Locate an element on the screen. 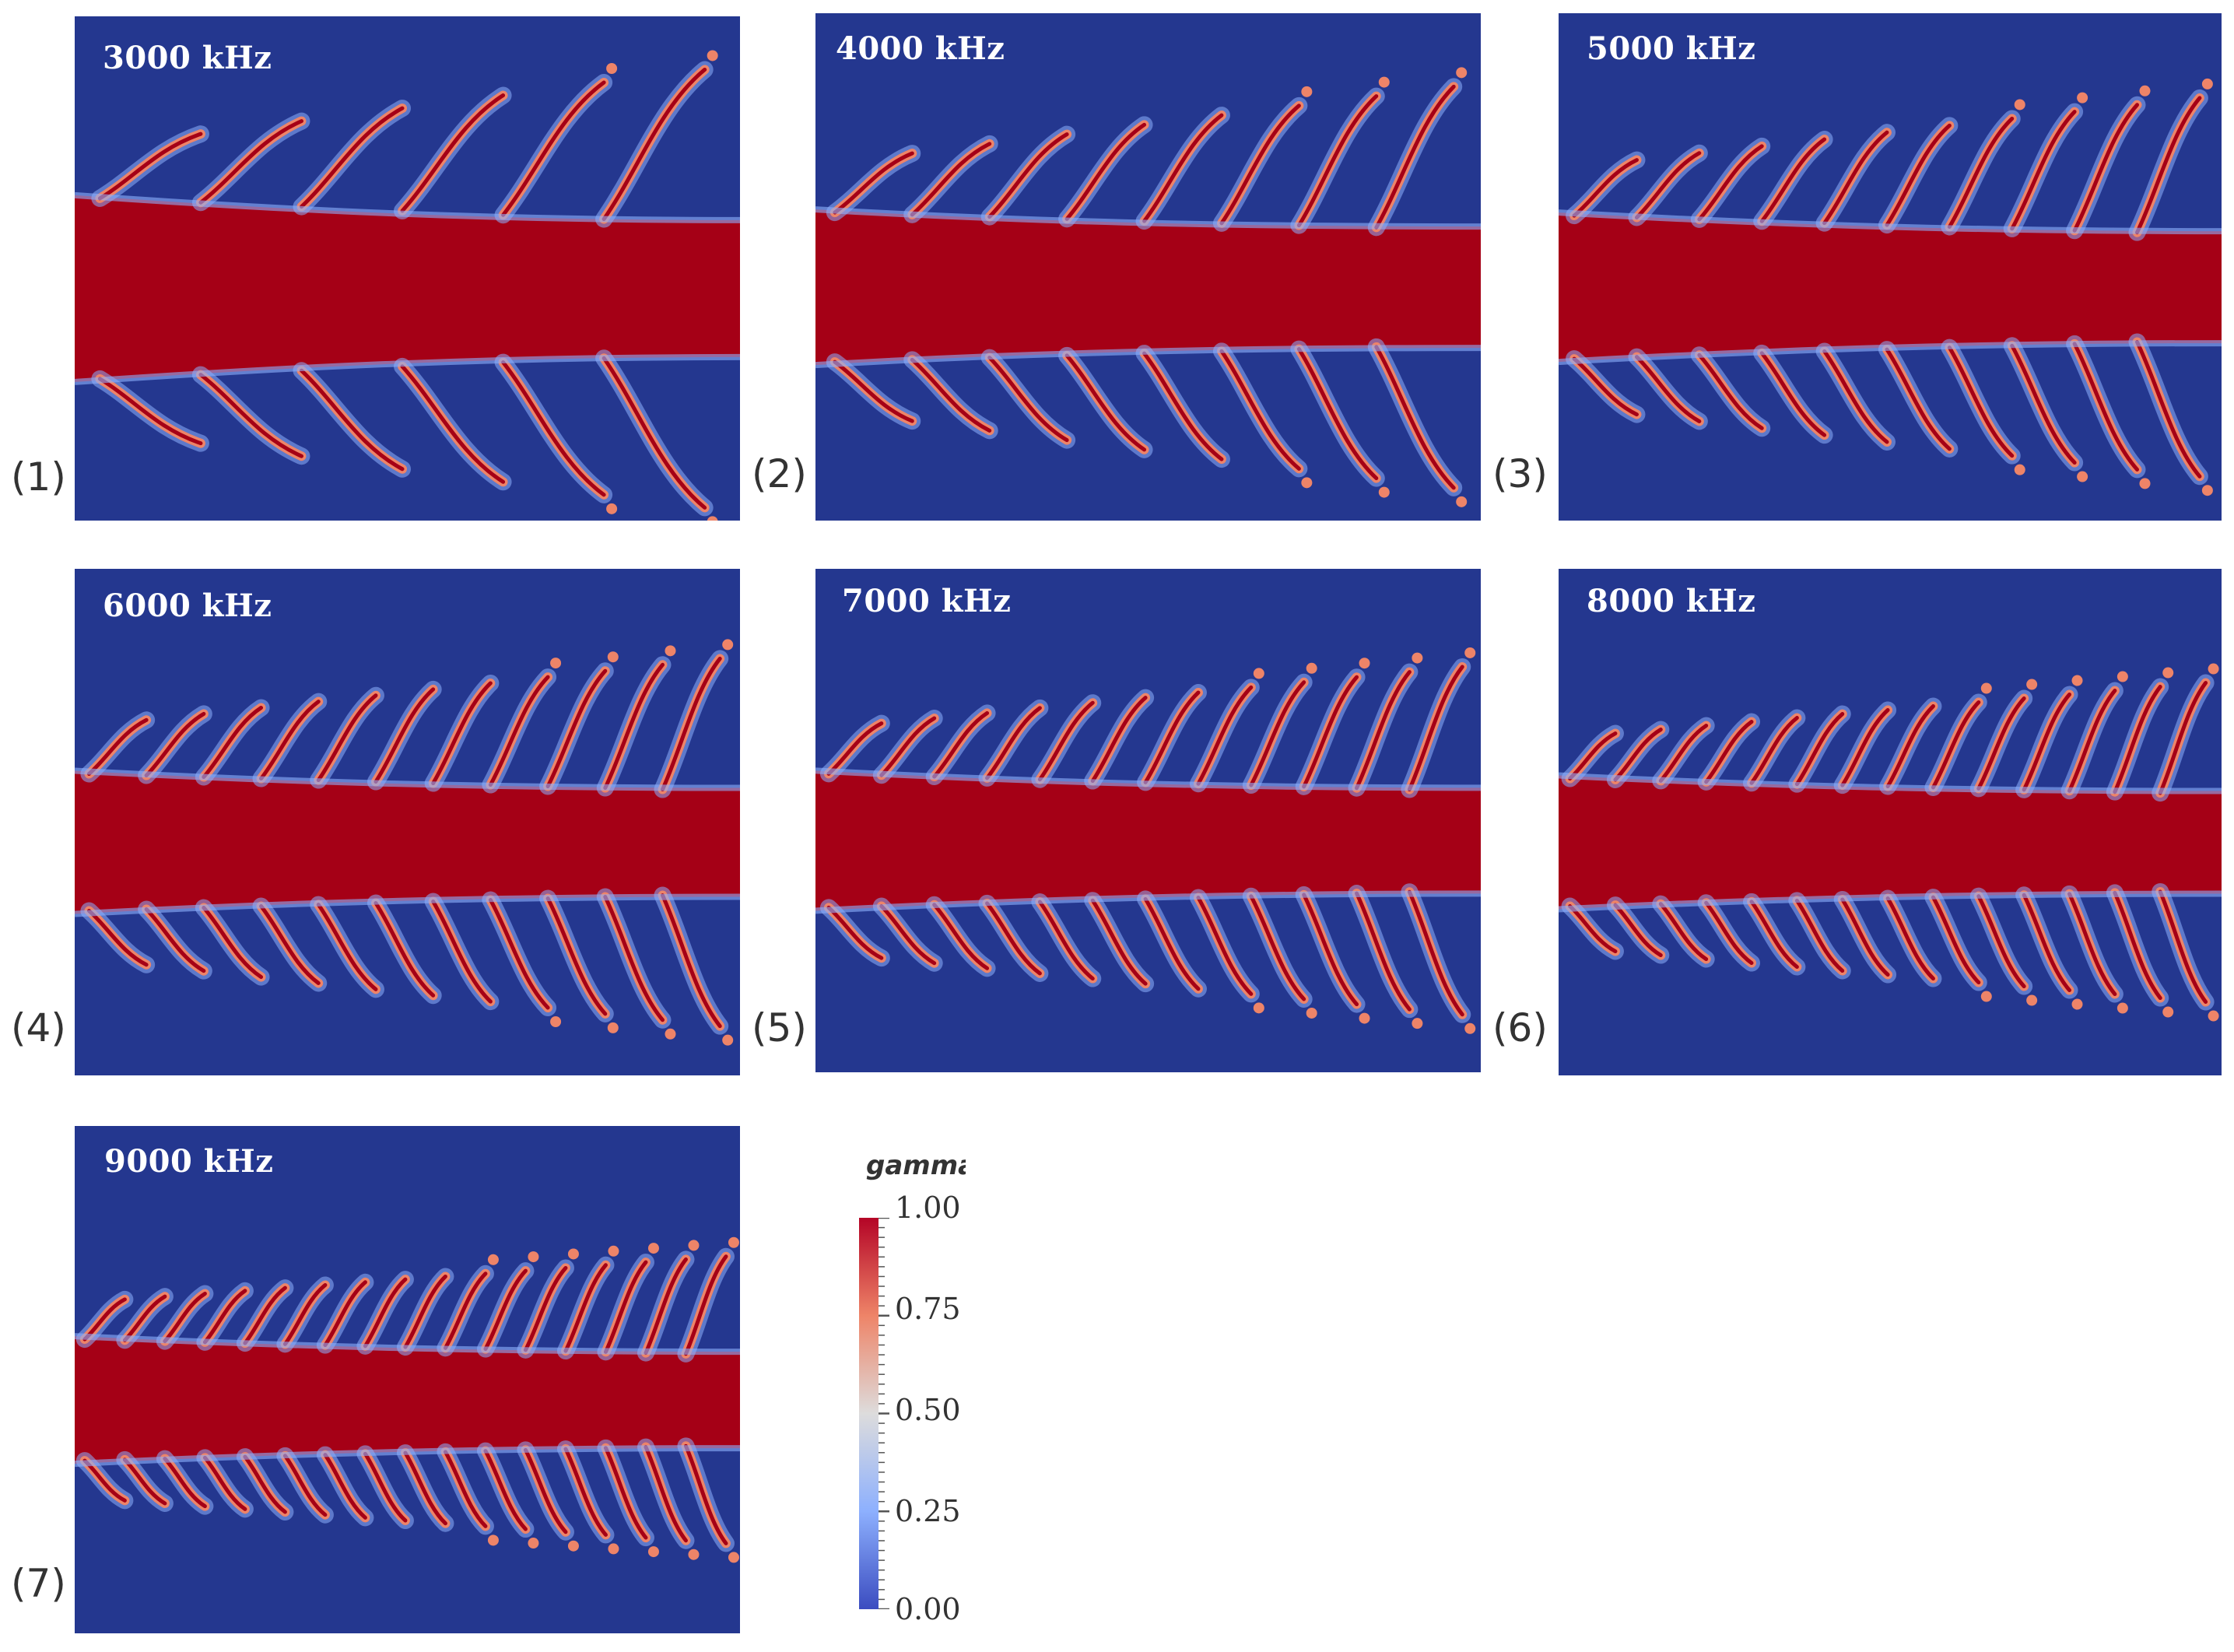 The height and width of the screenshot is (1652, 2234). panel-index-3: (3) is located at coordinates (1520, 473).